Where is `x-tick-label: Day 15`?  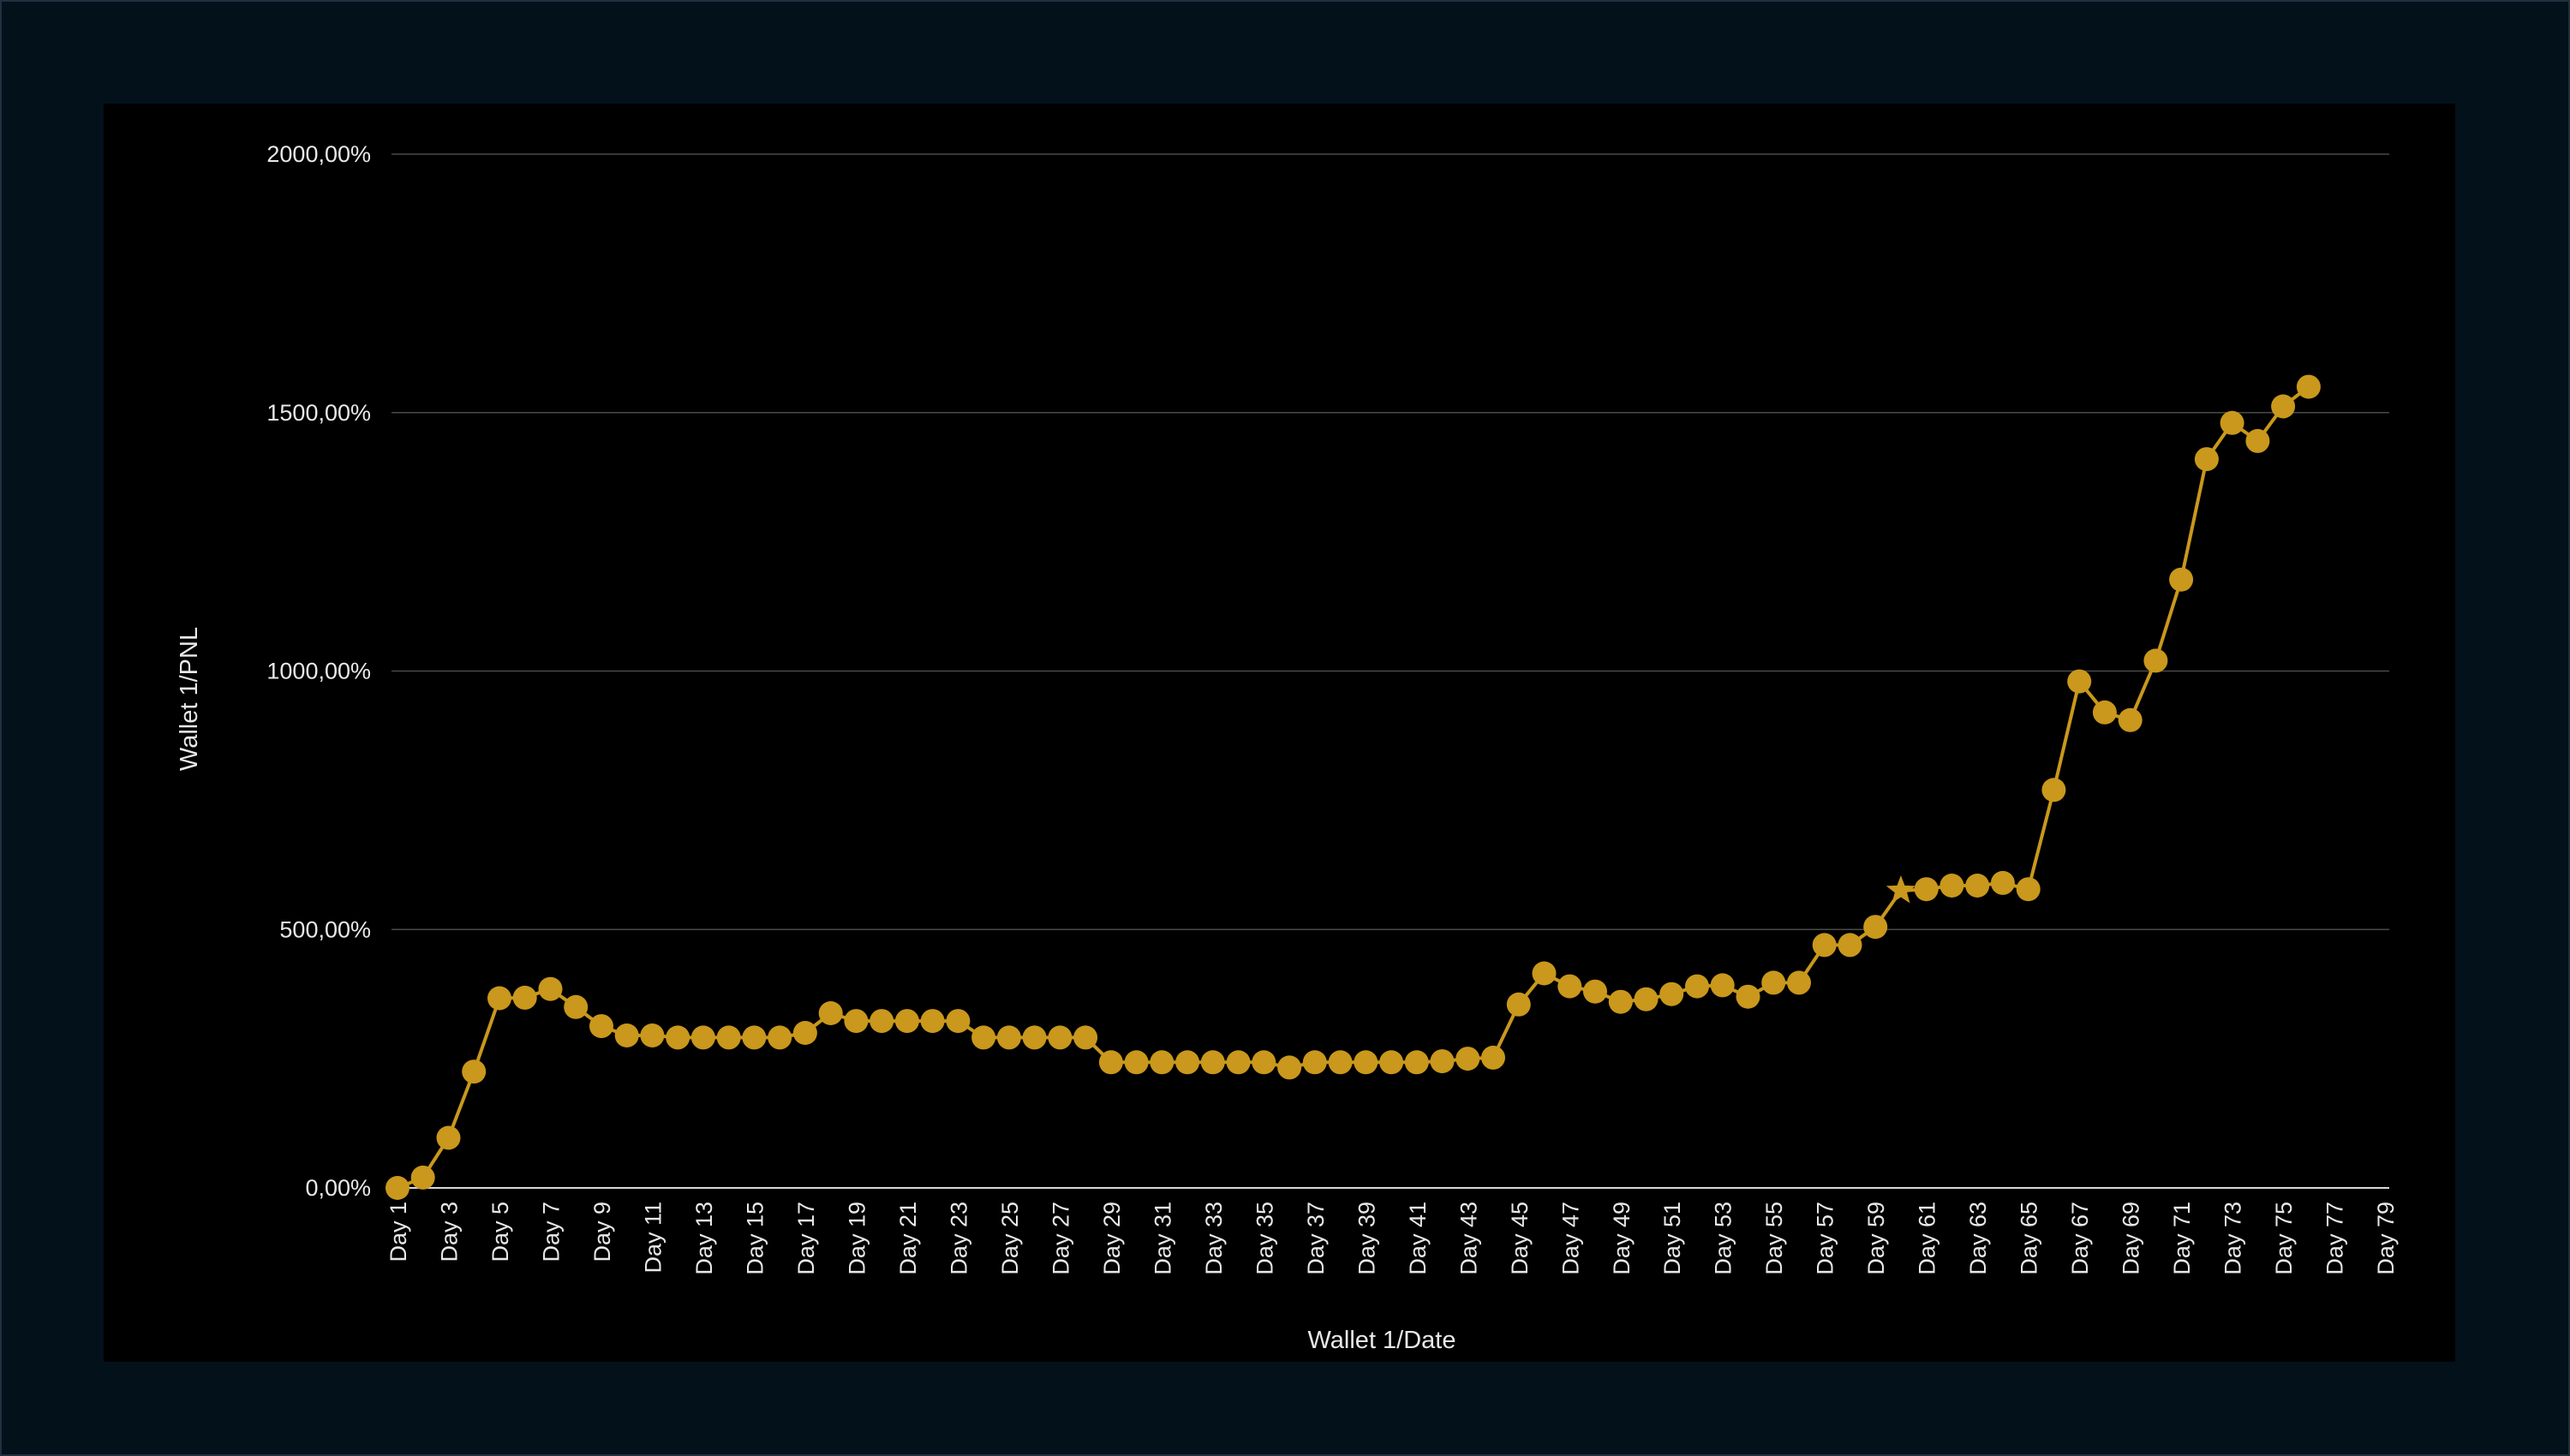
x-tick-label: Day 15 is located at coordinates (755, 1238).